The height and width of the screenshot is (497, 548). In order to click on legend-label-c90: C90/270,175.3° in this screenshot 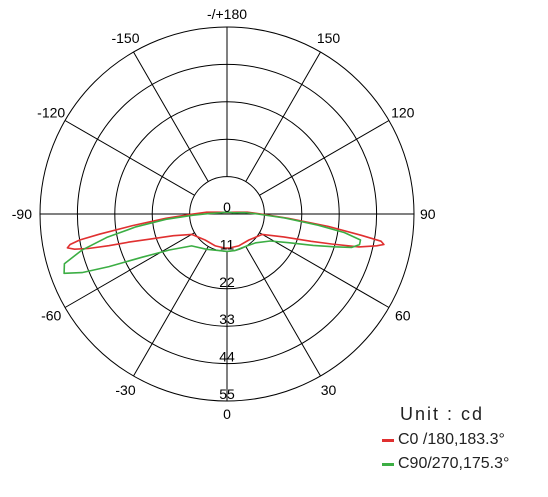, I will do `click(454, 463)`.